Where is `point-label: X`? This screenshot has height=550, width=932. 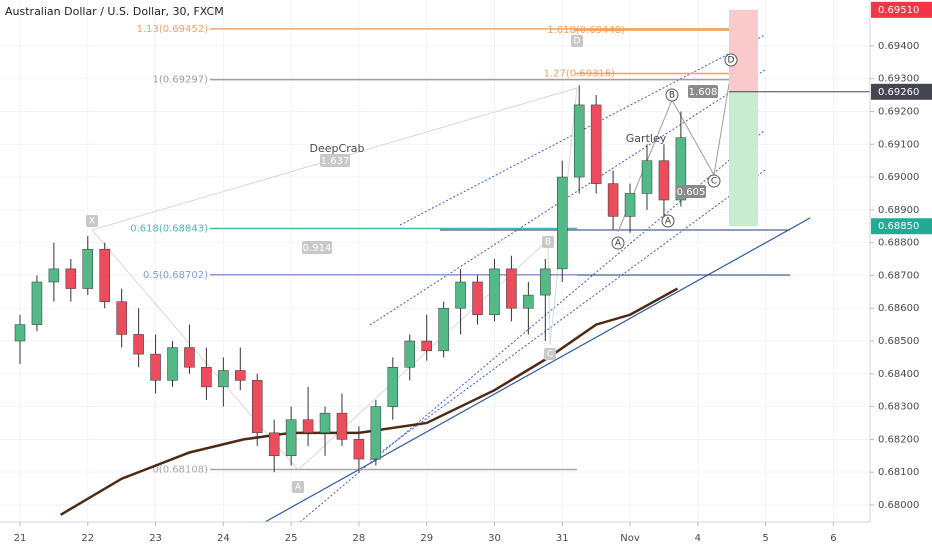
point-label: X is located at coordinates (92, 222).